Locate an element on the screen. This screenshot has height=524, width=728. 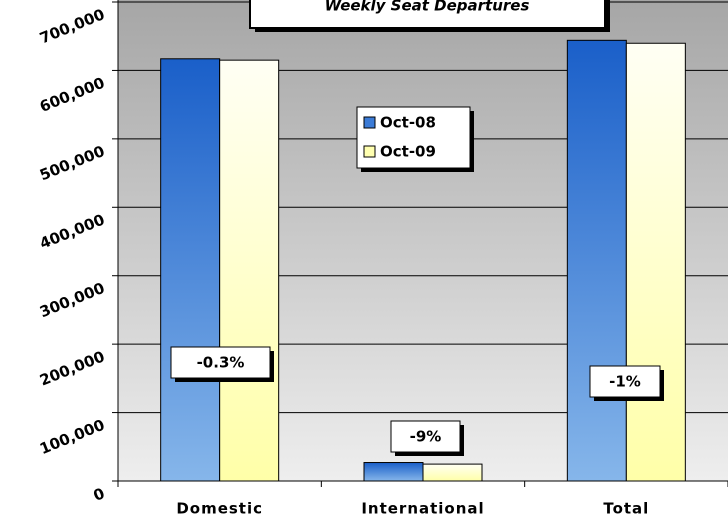
y-tick-label: 500,000 is located at coordinates (72, 163).